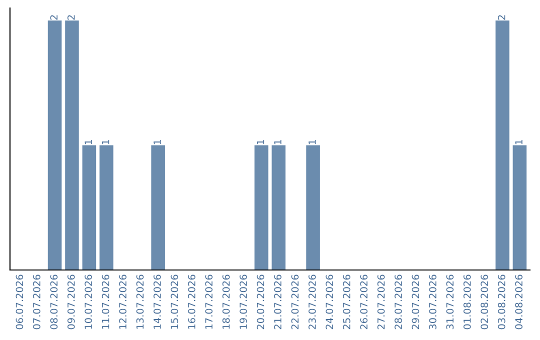 Image resolution: width=540 pixels, height=340 pixels. I want to click on x-tick-label: 12.07.2026, so click(122, 301).